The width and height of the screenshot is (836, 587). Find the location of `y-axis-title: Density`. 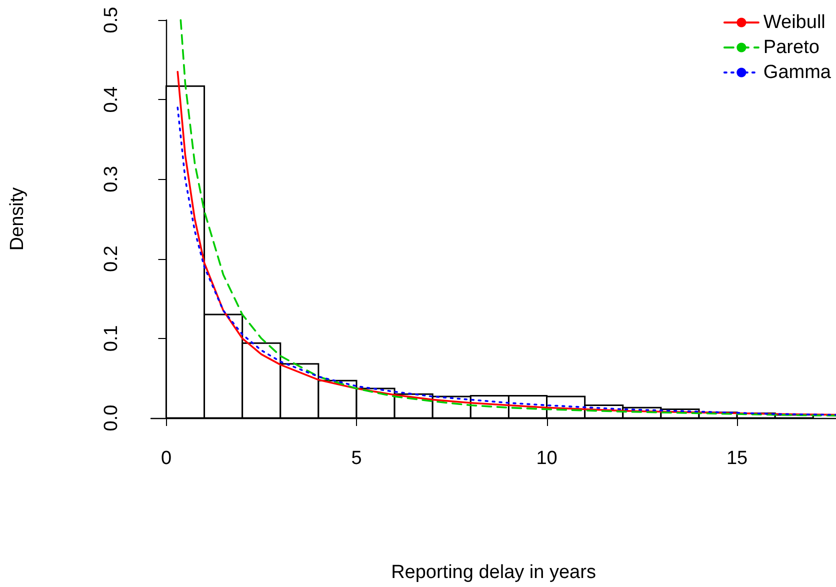

y-axis-title: Density is located at coordinates (17, 218).